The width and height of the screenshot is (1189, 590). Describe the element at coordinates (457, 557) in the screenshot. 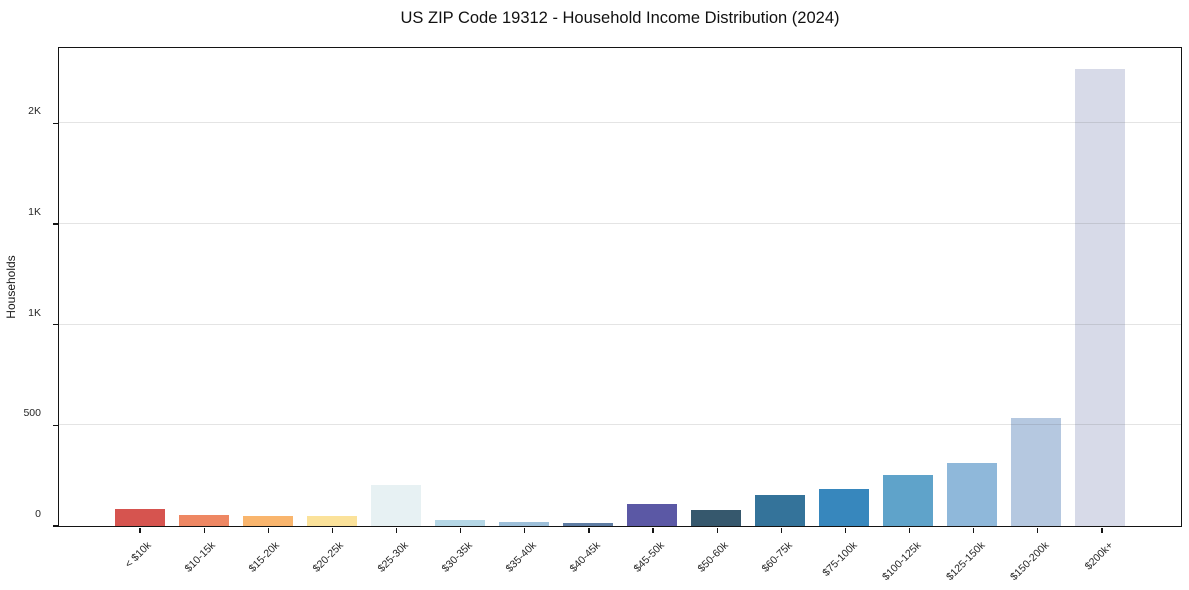

I see `x-tick-label-text: $30-35k` at that location.